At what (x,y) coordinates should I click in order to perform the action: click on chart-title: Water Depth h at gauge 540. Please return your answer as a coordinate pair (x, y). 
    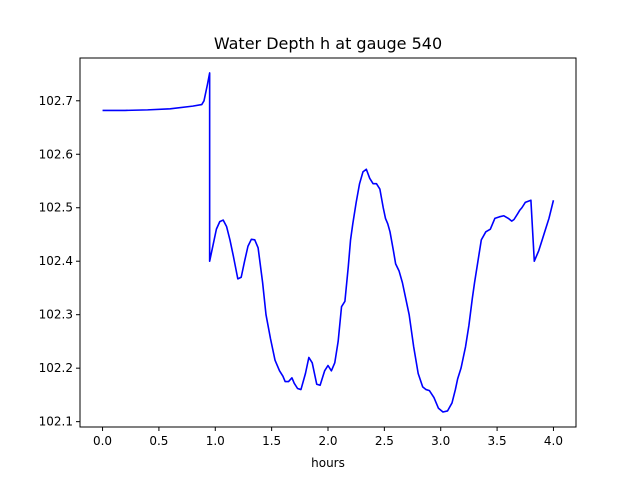
    Looking at the image, I should click on (328, 43).